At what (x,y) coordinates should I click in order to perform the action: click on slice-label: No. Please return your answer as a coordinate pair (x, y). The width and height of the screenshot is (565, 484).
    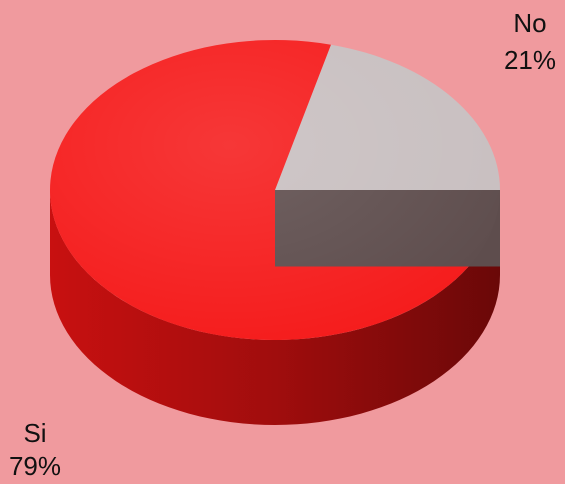
    Looking at the image, I should click on (529, 23).